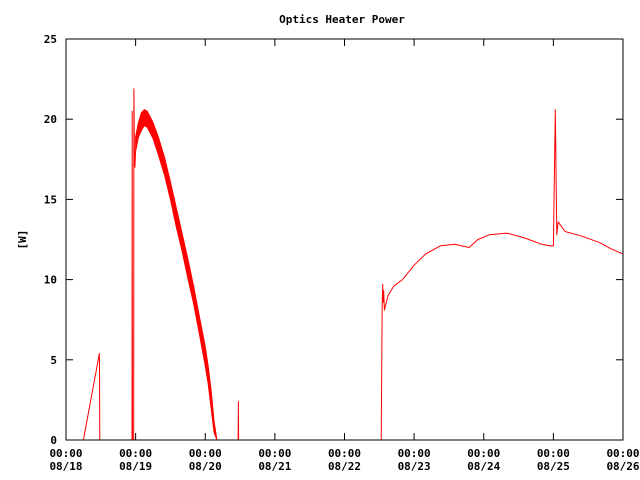 This screenshot has height=480, width=640. What do you see at coordinates (50, 280) in the screenshot?
I see `y-tick-label: 10` at bounding box center [50, 280].